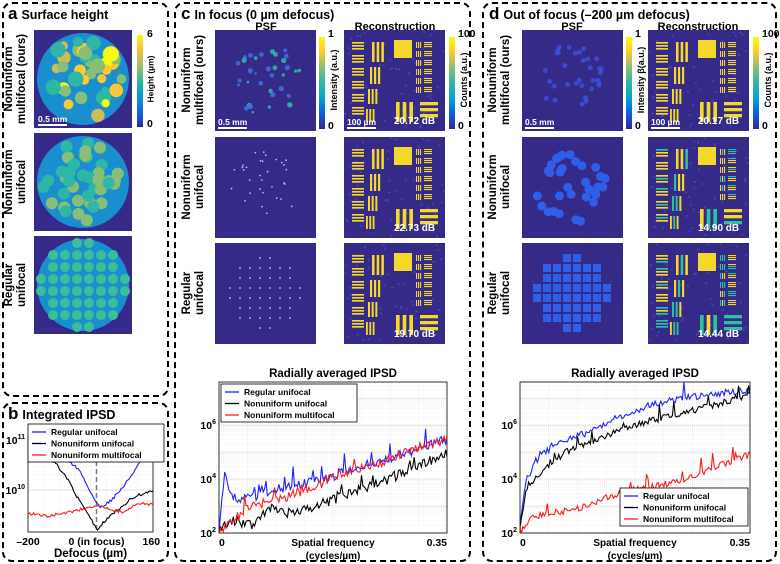 This screenshot has width=780, height=564. Describe the element at coordinates (394, 293) in the screenshot. I see `reconstruction-image` at that location.